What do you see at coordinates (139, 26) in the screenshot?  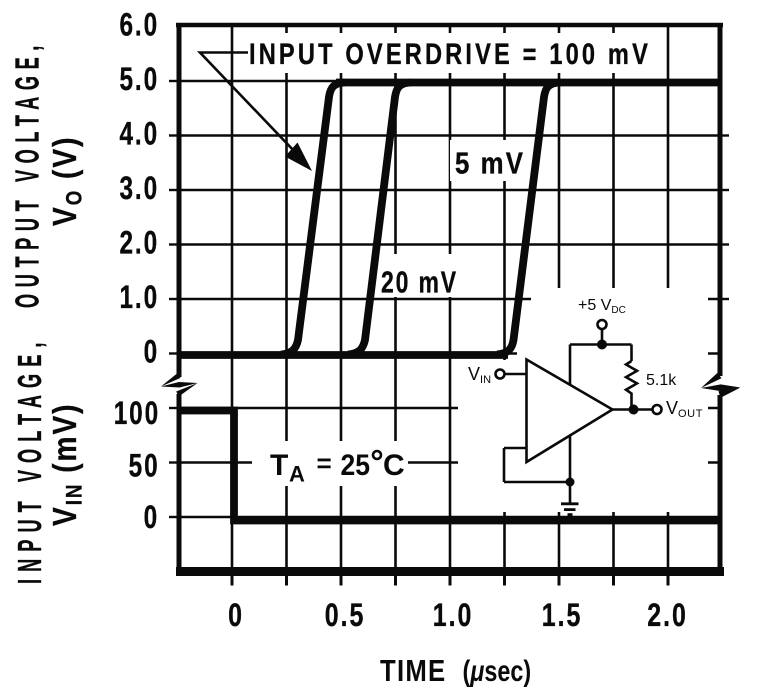 I see `svg-text: 6.0` at bounding box center [139, 26].